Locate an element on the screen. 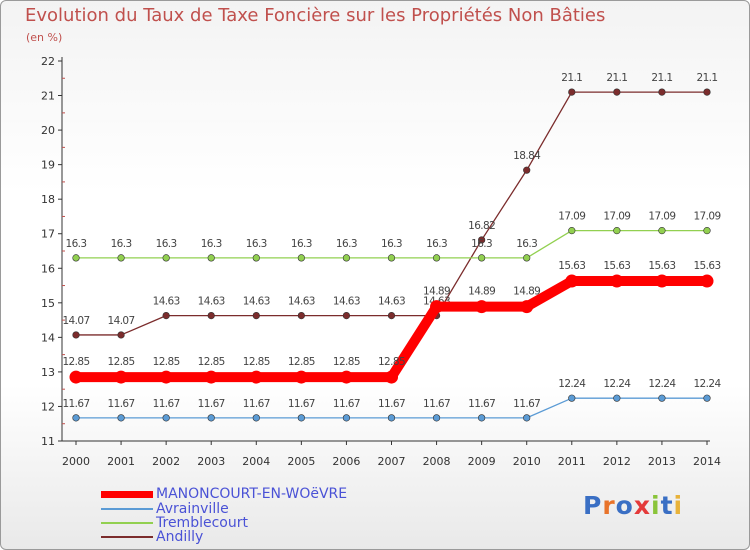 The height and width of the screenshot is (550, 750). x-tick-label: 2007 is located at coordinates (392, 461).